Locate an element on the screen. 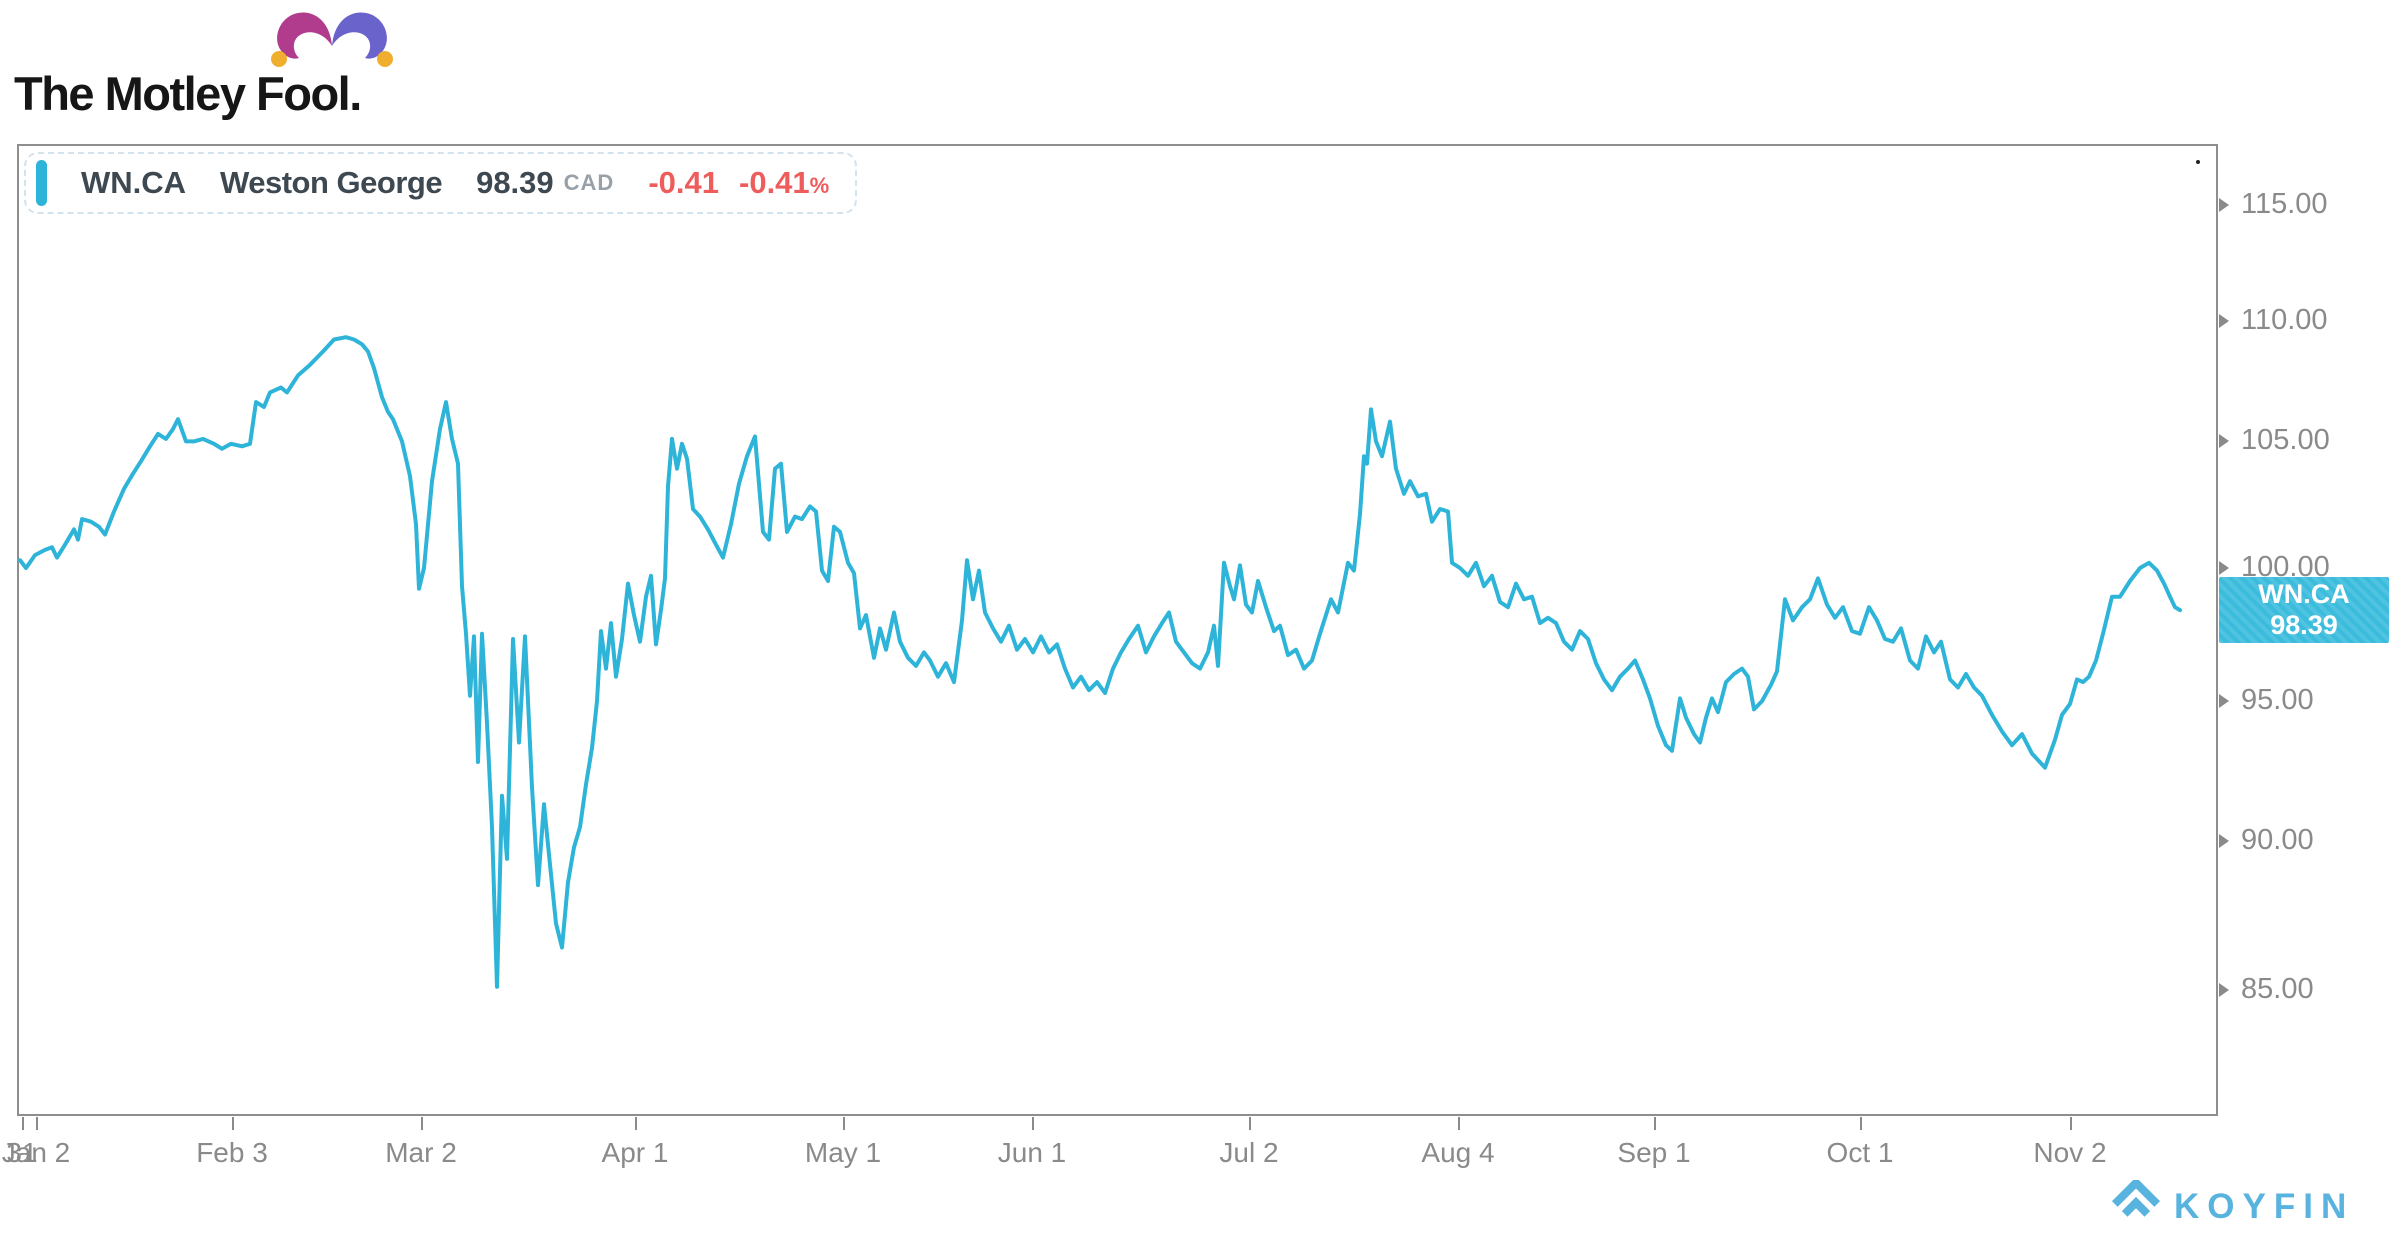 Image resolution: width=2400 pixels, height=1240 pixels. motley-fool-jester-hat-icon is located at coordinates (332, 50).